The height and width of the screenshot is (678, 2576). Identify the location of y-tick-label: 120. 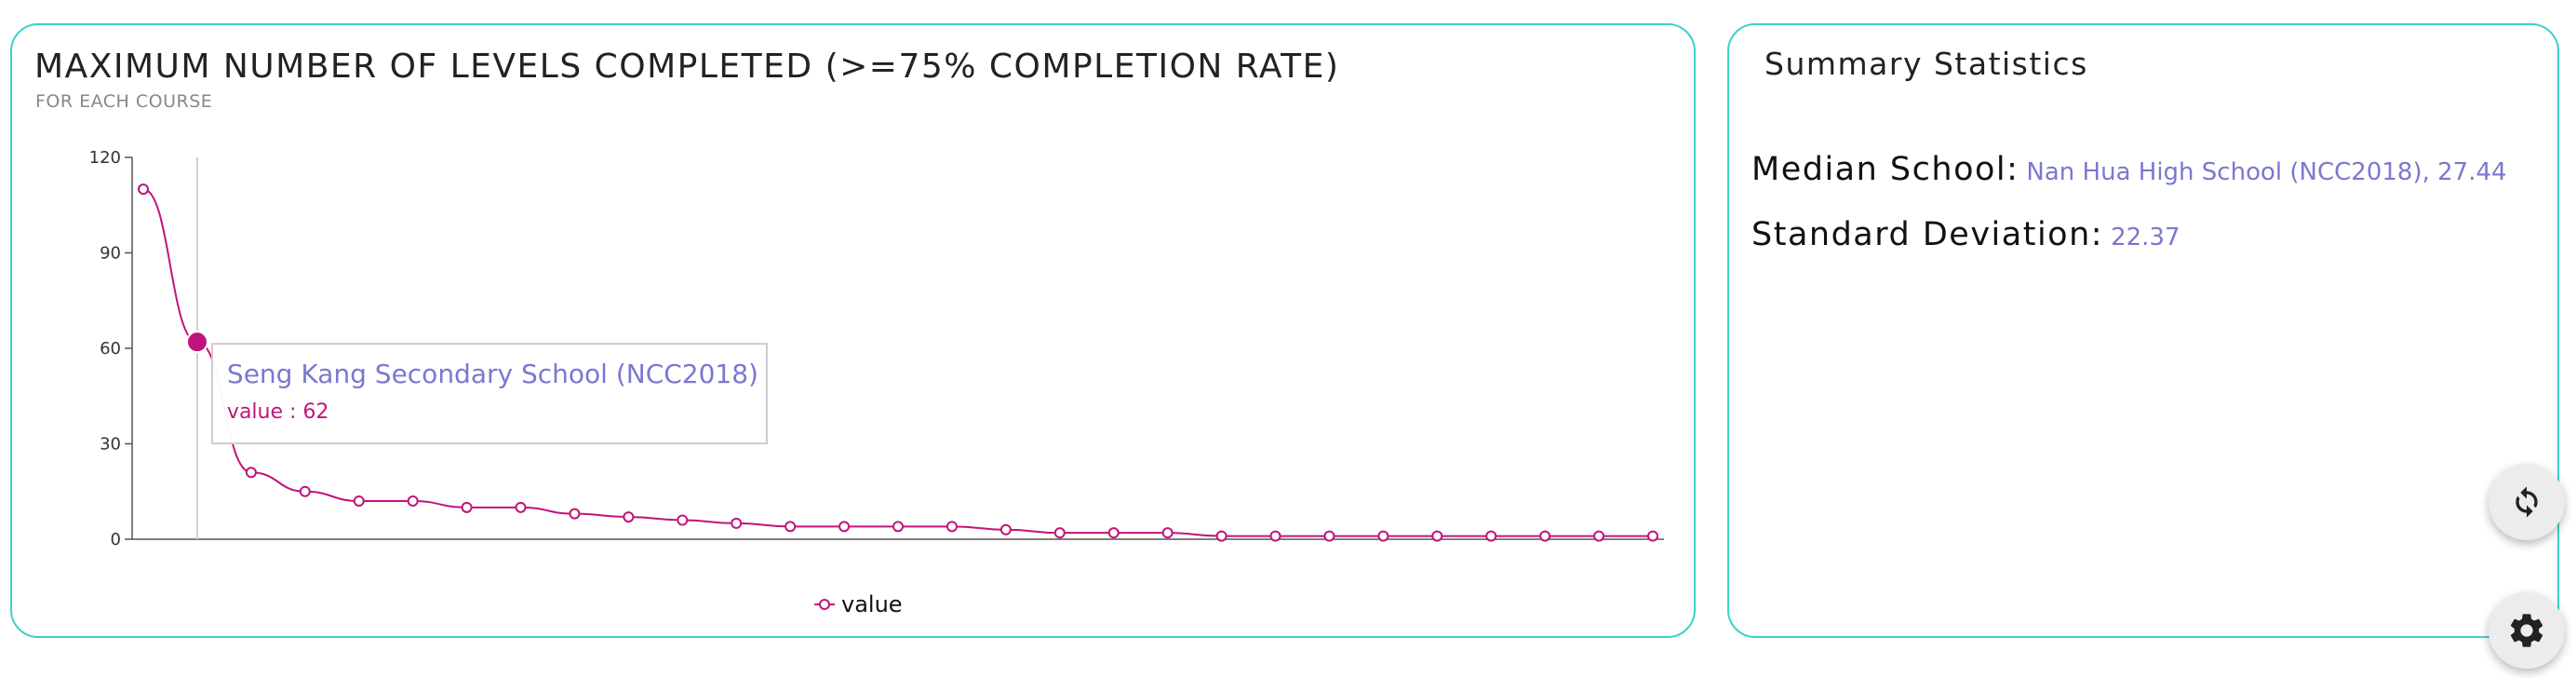
(105, 158).